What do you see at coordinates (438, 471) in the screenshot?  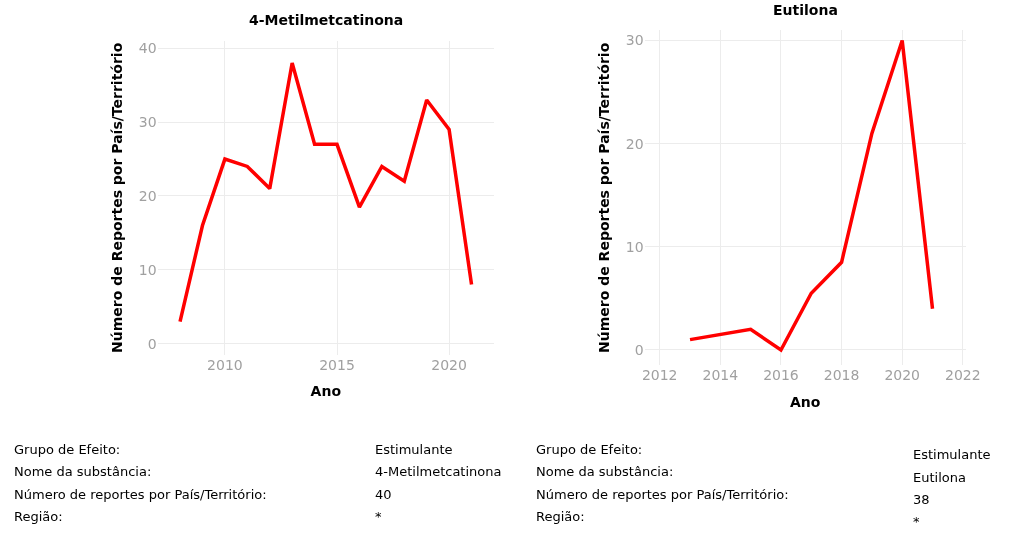 I see `text: 4-Metilmetcatinona` at bounding box center [438, 471].